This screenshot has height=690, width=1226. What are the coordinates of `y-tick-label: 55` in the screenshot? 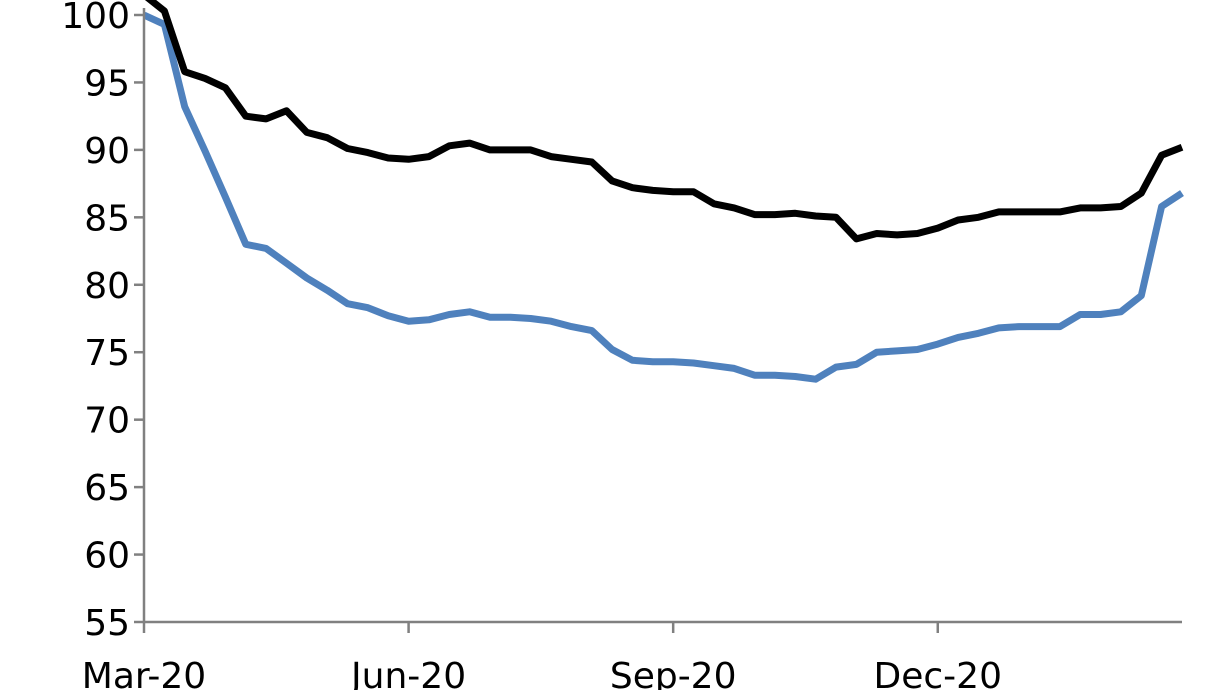 It's located at (107, 623).